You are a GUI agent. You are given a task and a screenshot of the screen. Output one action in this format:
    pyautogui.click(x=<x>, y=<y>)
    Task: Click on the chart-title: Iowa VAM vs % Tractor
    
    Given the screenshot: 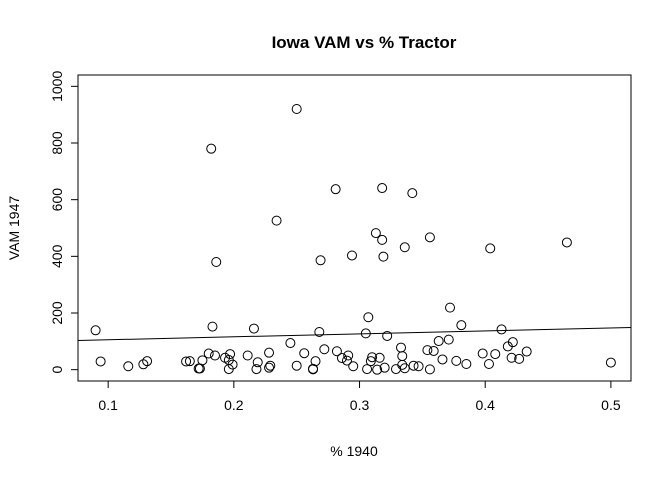 What is the action you would take?
    pyautogui.click(x=364, y=42)
    